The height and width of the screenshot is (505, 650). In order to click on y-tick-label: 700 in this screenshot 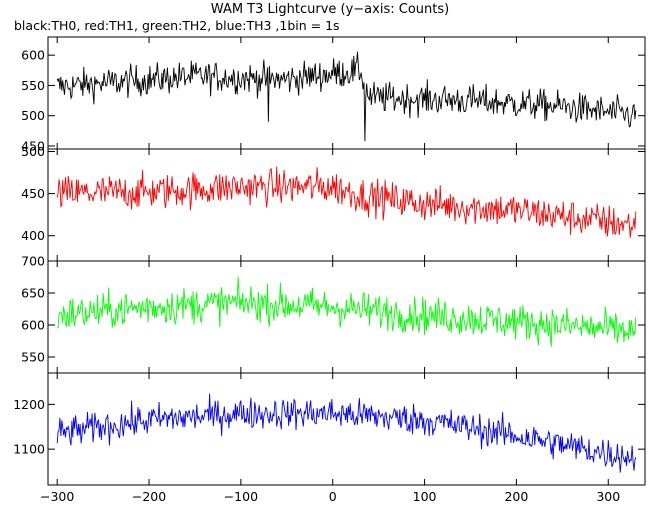, I will do `click(33, 261)`.